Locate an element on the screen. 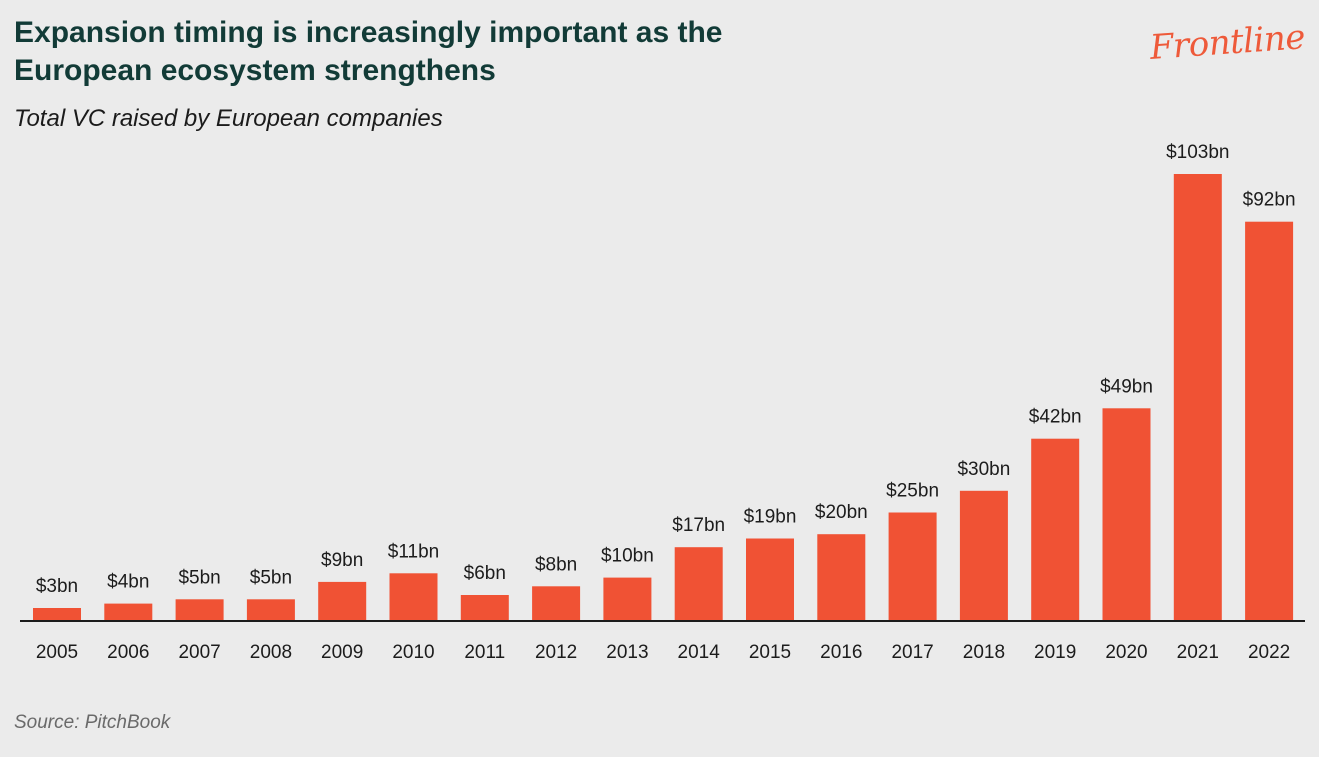 The height and width of the screenshot is (757, 1319). x-tick-label-2018: 2018 is located at coordinates (984, 652).